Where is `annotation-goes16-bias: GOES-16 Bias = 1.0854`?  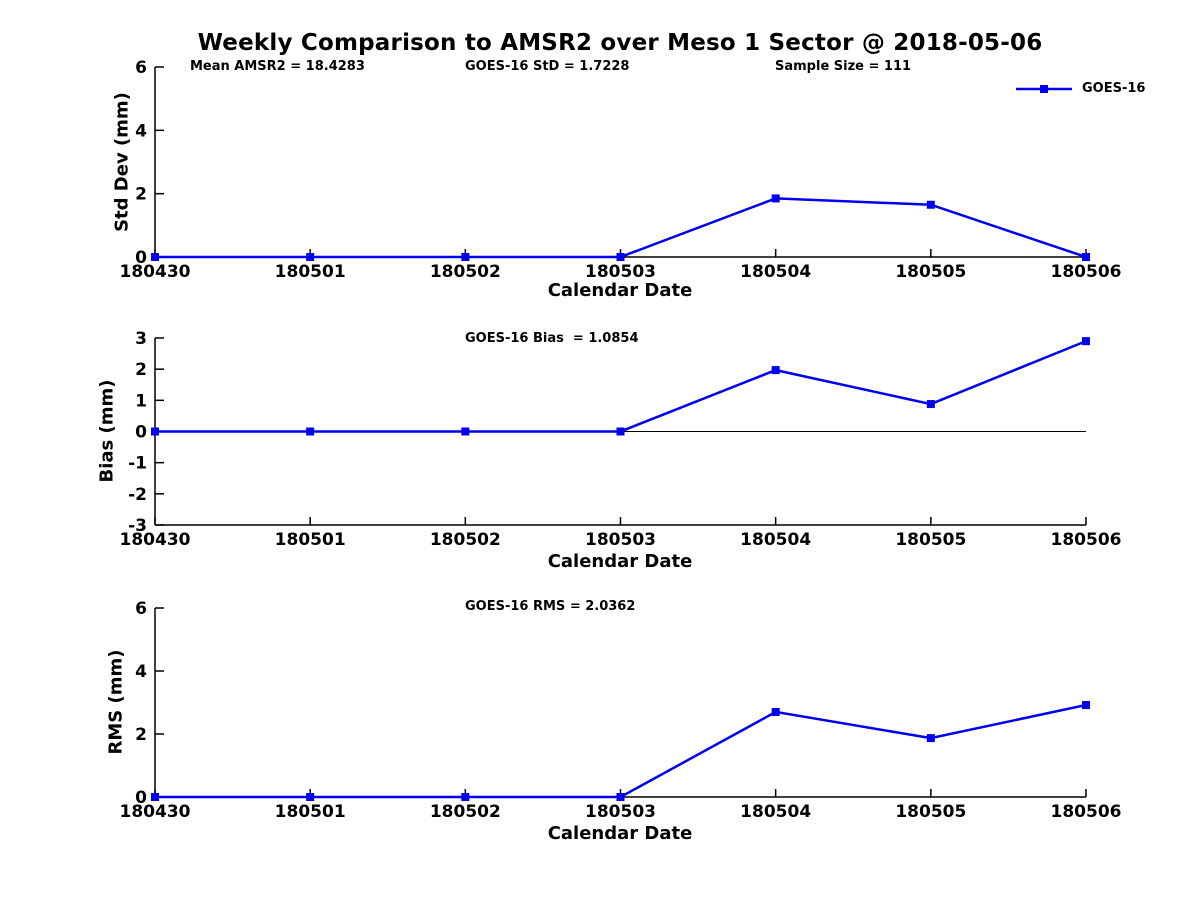
annotation-goes16-bias: GOES-16 Bias = 1.0854 is located at coordinates (552, 338).